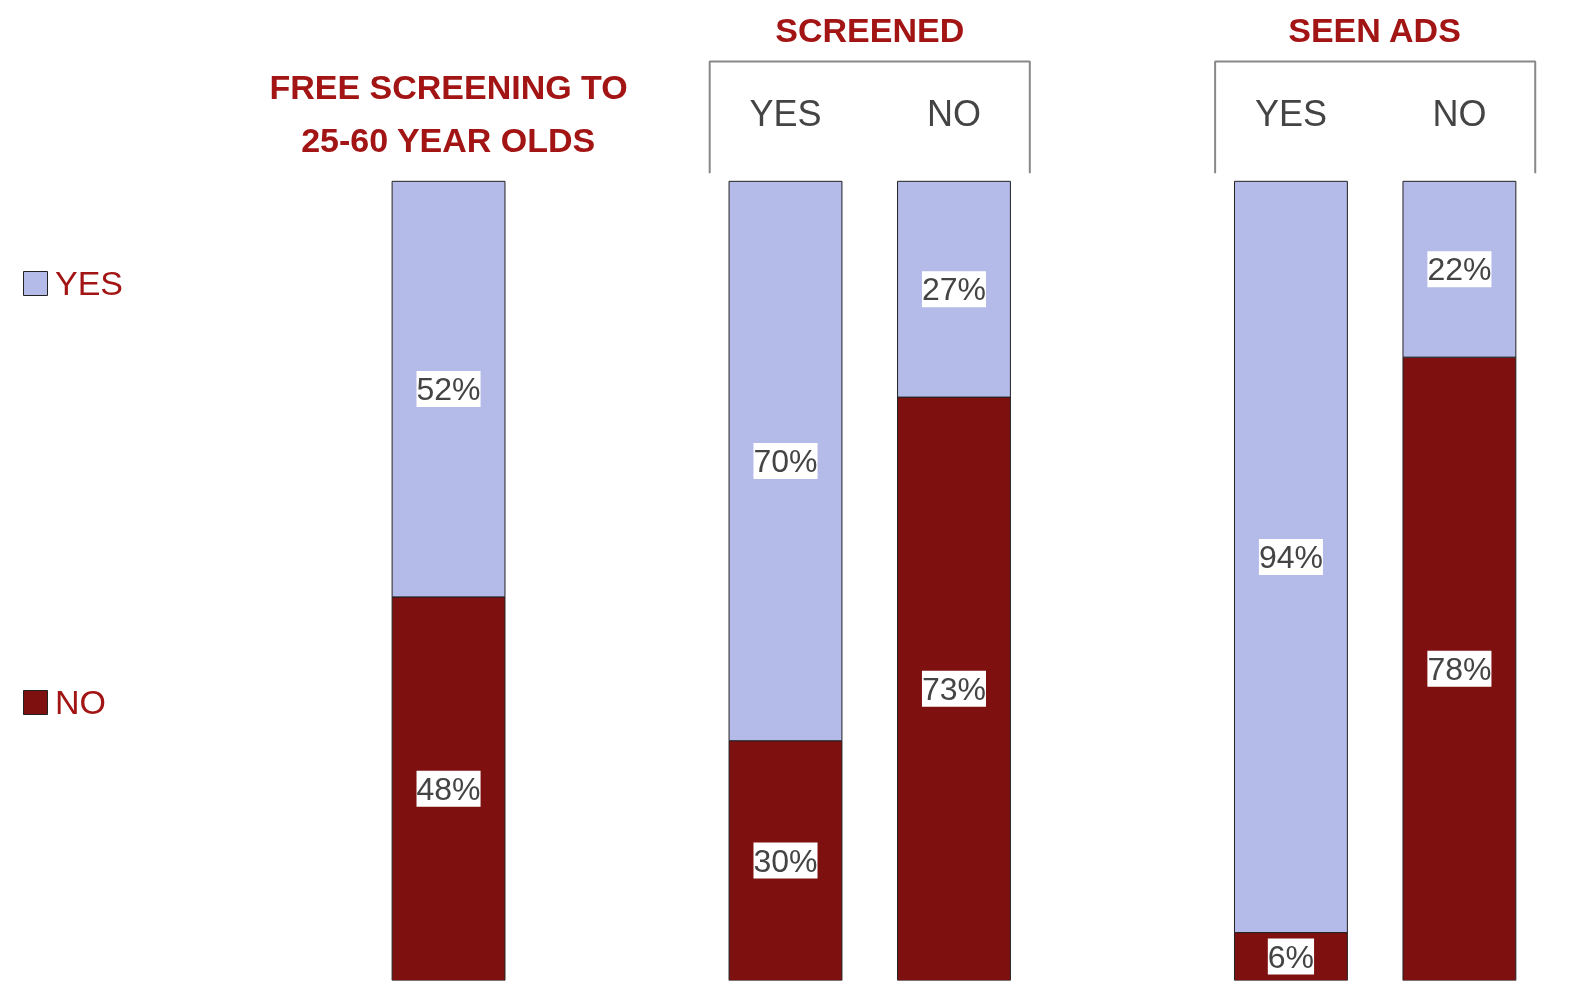 The image size is (1586, 995). Describe the element at coordinates (1459, 668) in the screenshot. I see `data-label: 78%` at that location.